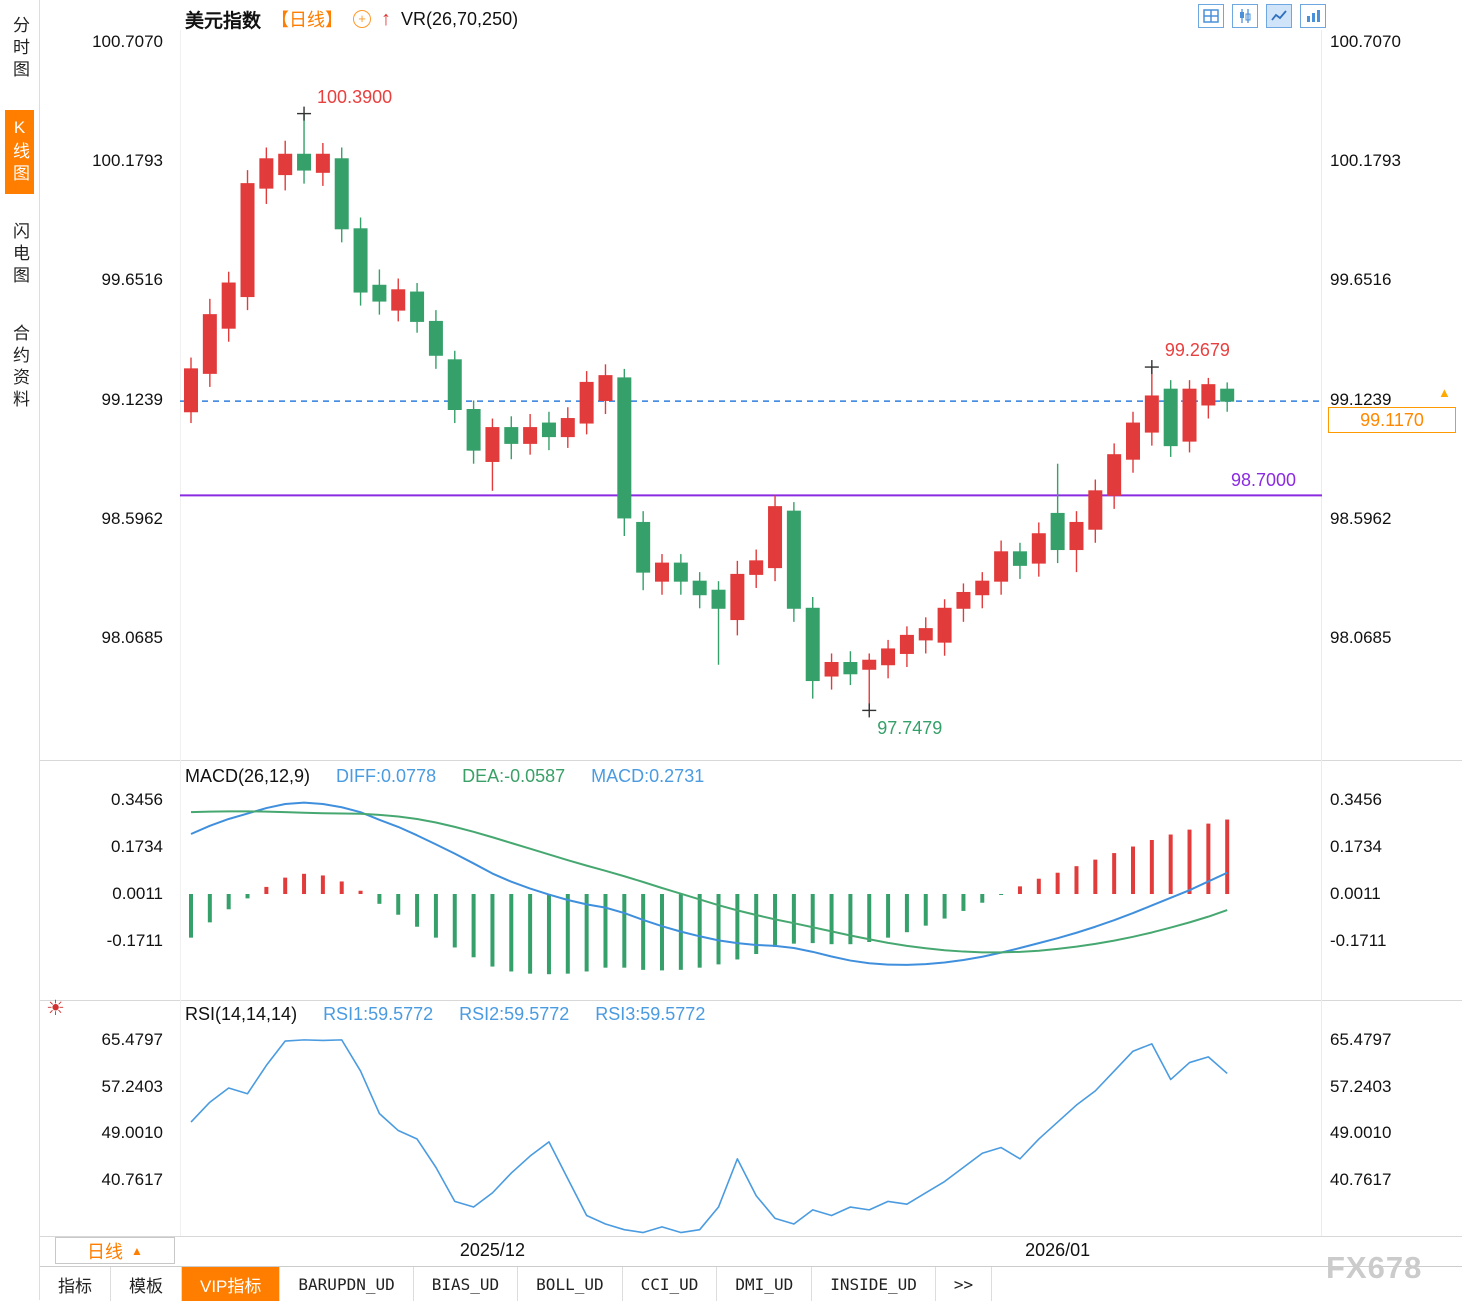  Describe the element at coordinates (1262, 16) in the screenshot. I see `chart-toolbar` at that location.